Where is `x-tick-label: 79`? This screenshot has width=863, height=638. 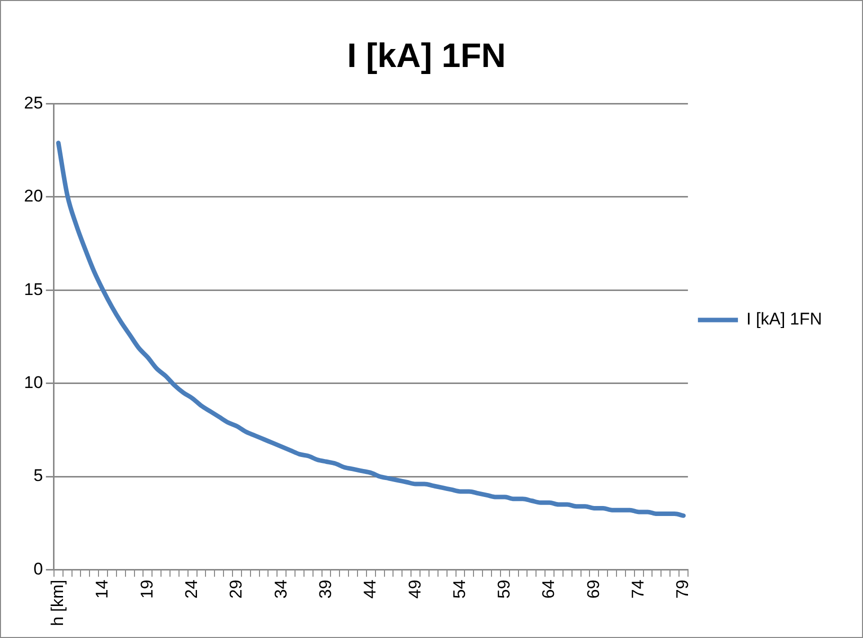
x-tick-label: 79 is located at coordinates (682, 589).